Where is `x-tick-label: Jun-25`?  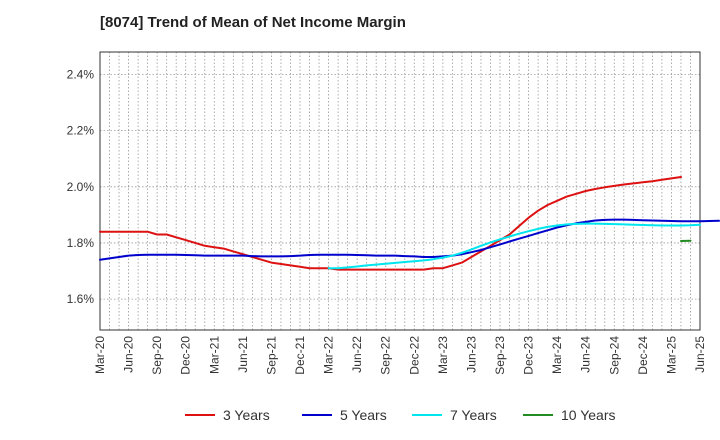 x-tick-label: Jun-25 is located at coordinates (700, 354).